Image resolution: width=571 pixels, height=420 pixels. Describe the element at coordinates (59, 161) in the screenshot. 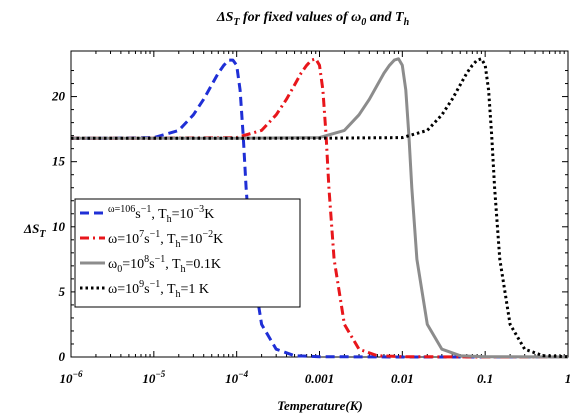

I see `y-tick-label: 15` at that location.